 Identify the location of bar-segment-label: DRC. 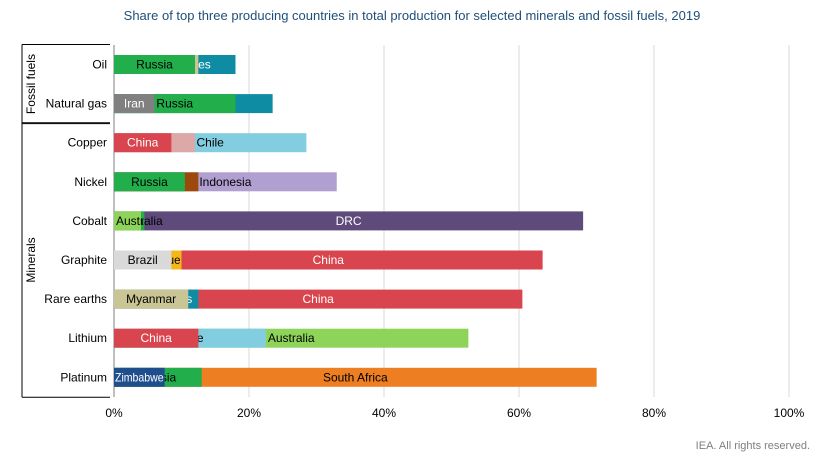
(349, 221).